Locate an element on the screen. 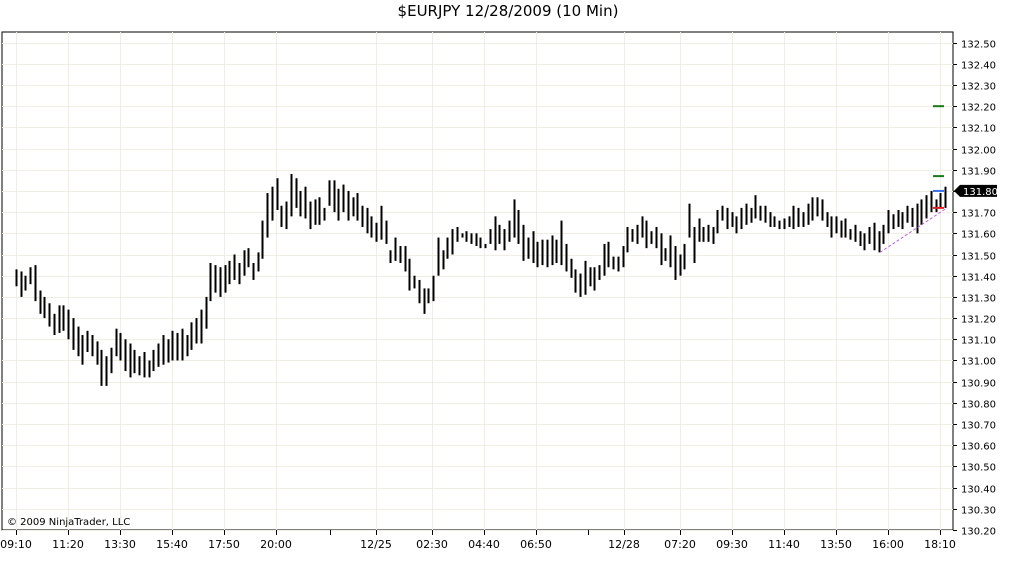 Image resolution: width=1016 pixels, height=574 pixels. x-tick-label: 15:40 is located at coordinates (172, 544).